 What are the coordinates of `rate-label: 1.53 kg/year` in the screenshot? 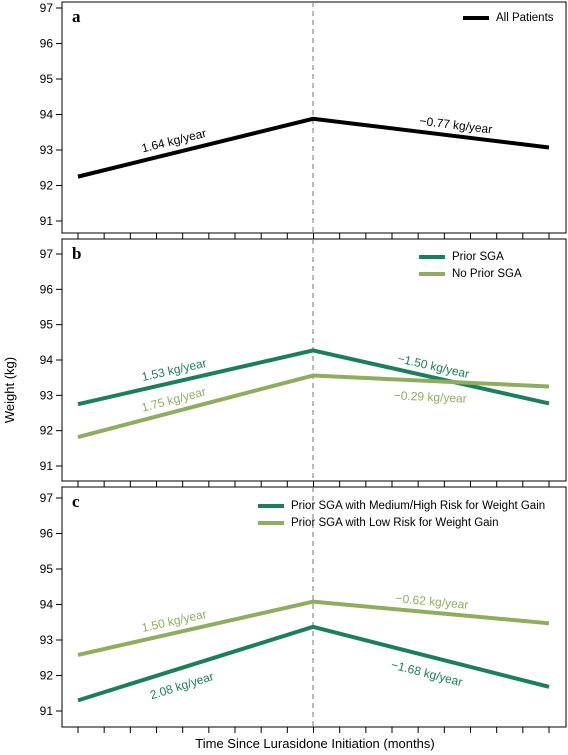 It's located at (174, 370).